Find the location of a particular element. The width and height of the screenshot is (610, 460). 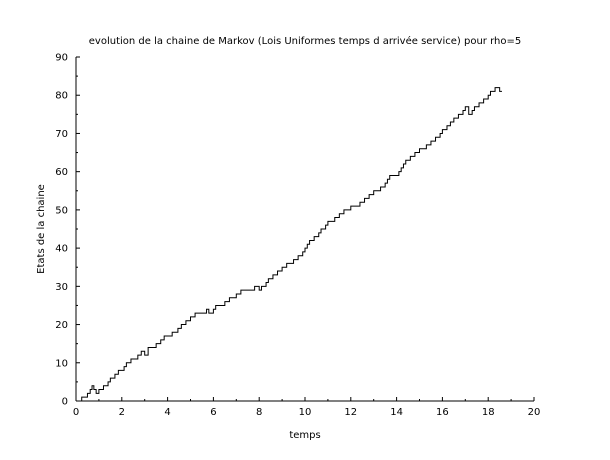

x-tick-label: 6 is located at coordinates (213, 412).